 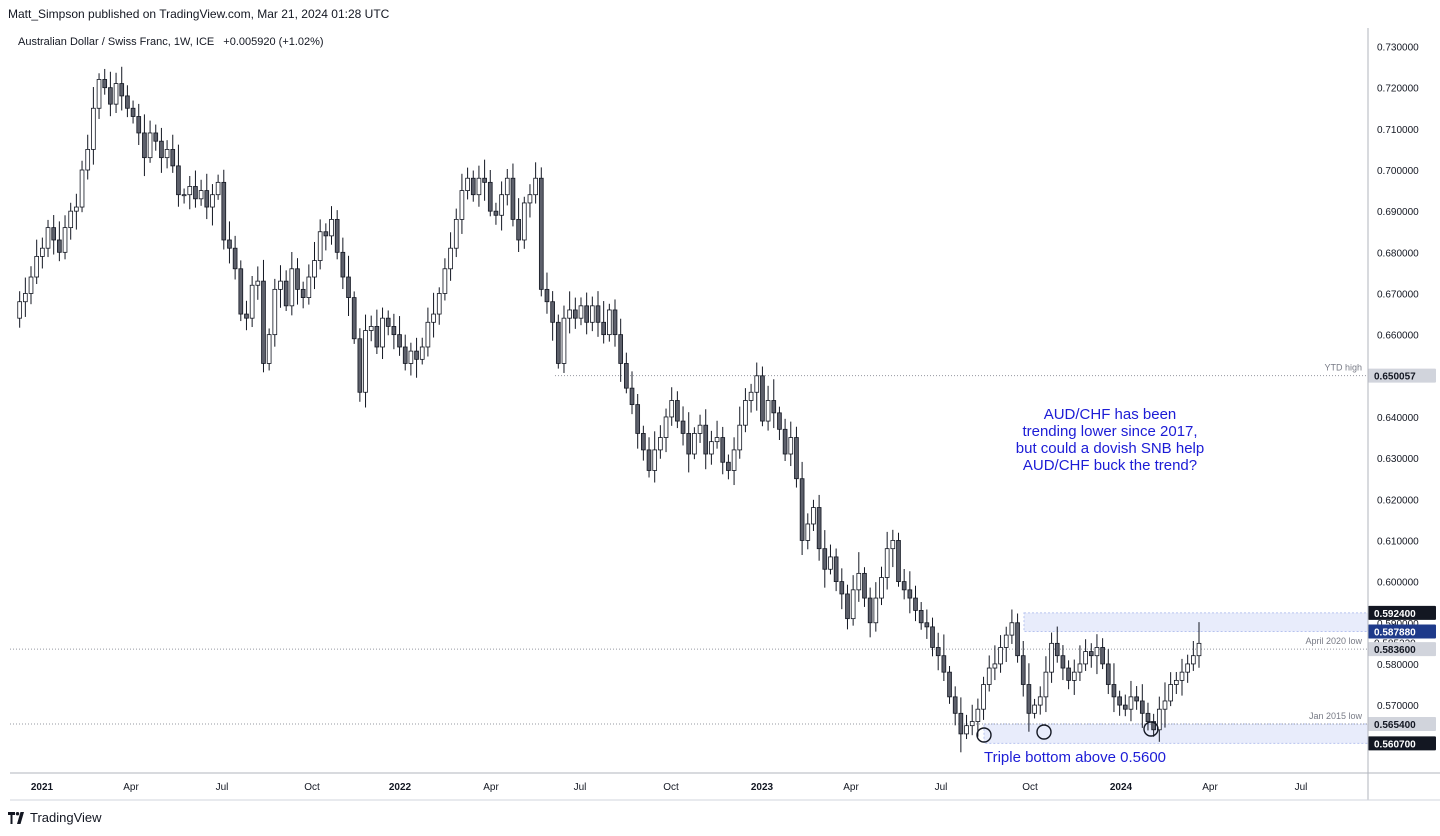 What do you see at coordinates (1398, 171) in the screenshot?
I see `y-tick-label: 0.700000` at bounding box center [1398, 171].